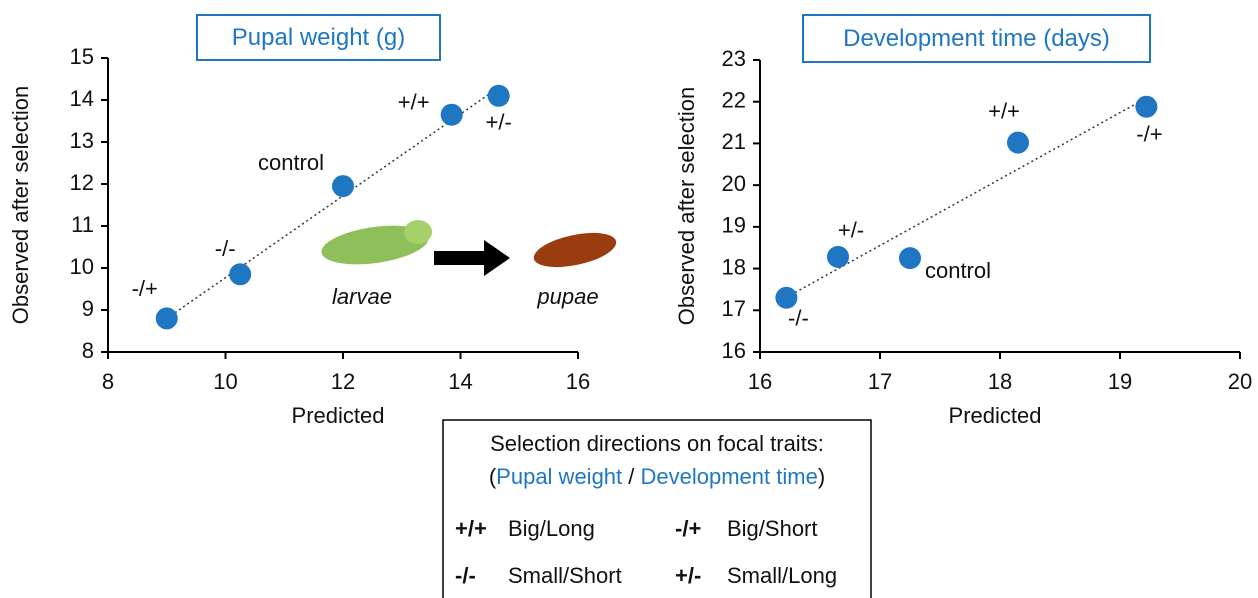 This screenshot has height=598, width=1258. I want to click on slash: /, so click(631, 476).